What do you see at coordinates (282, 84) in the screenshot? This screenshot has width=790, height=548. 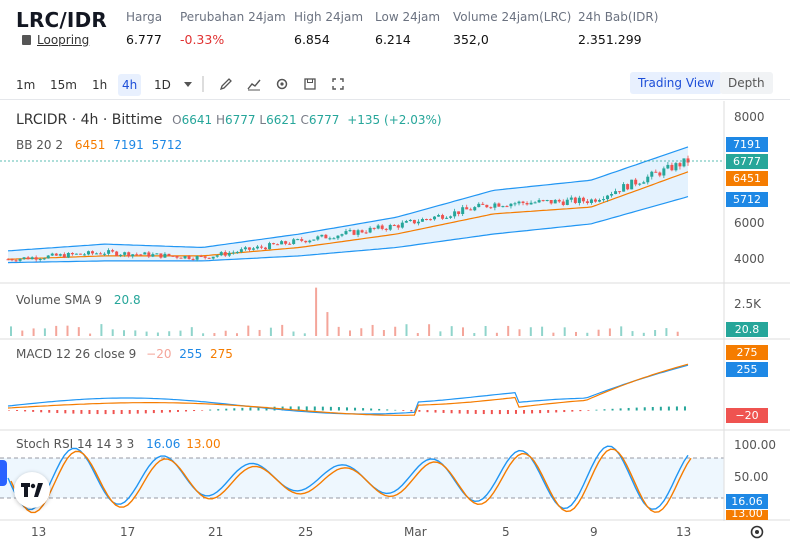 I see `settings-icon` at bounding box center [282, 84].